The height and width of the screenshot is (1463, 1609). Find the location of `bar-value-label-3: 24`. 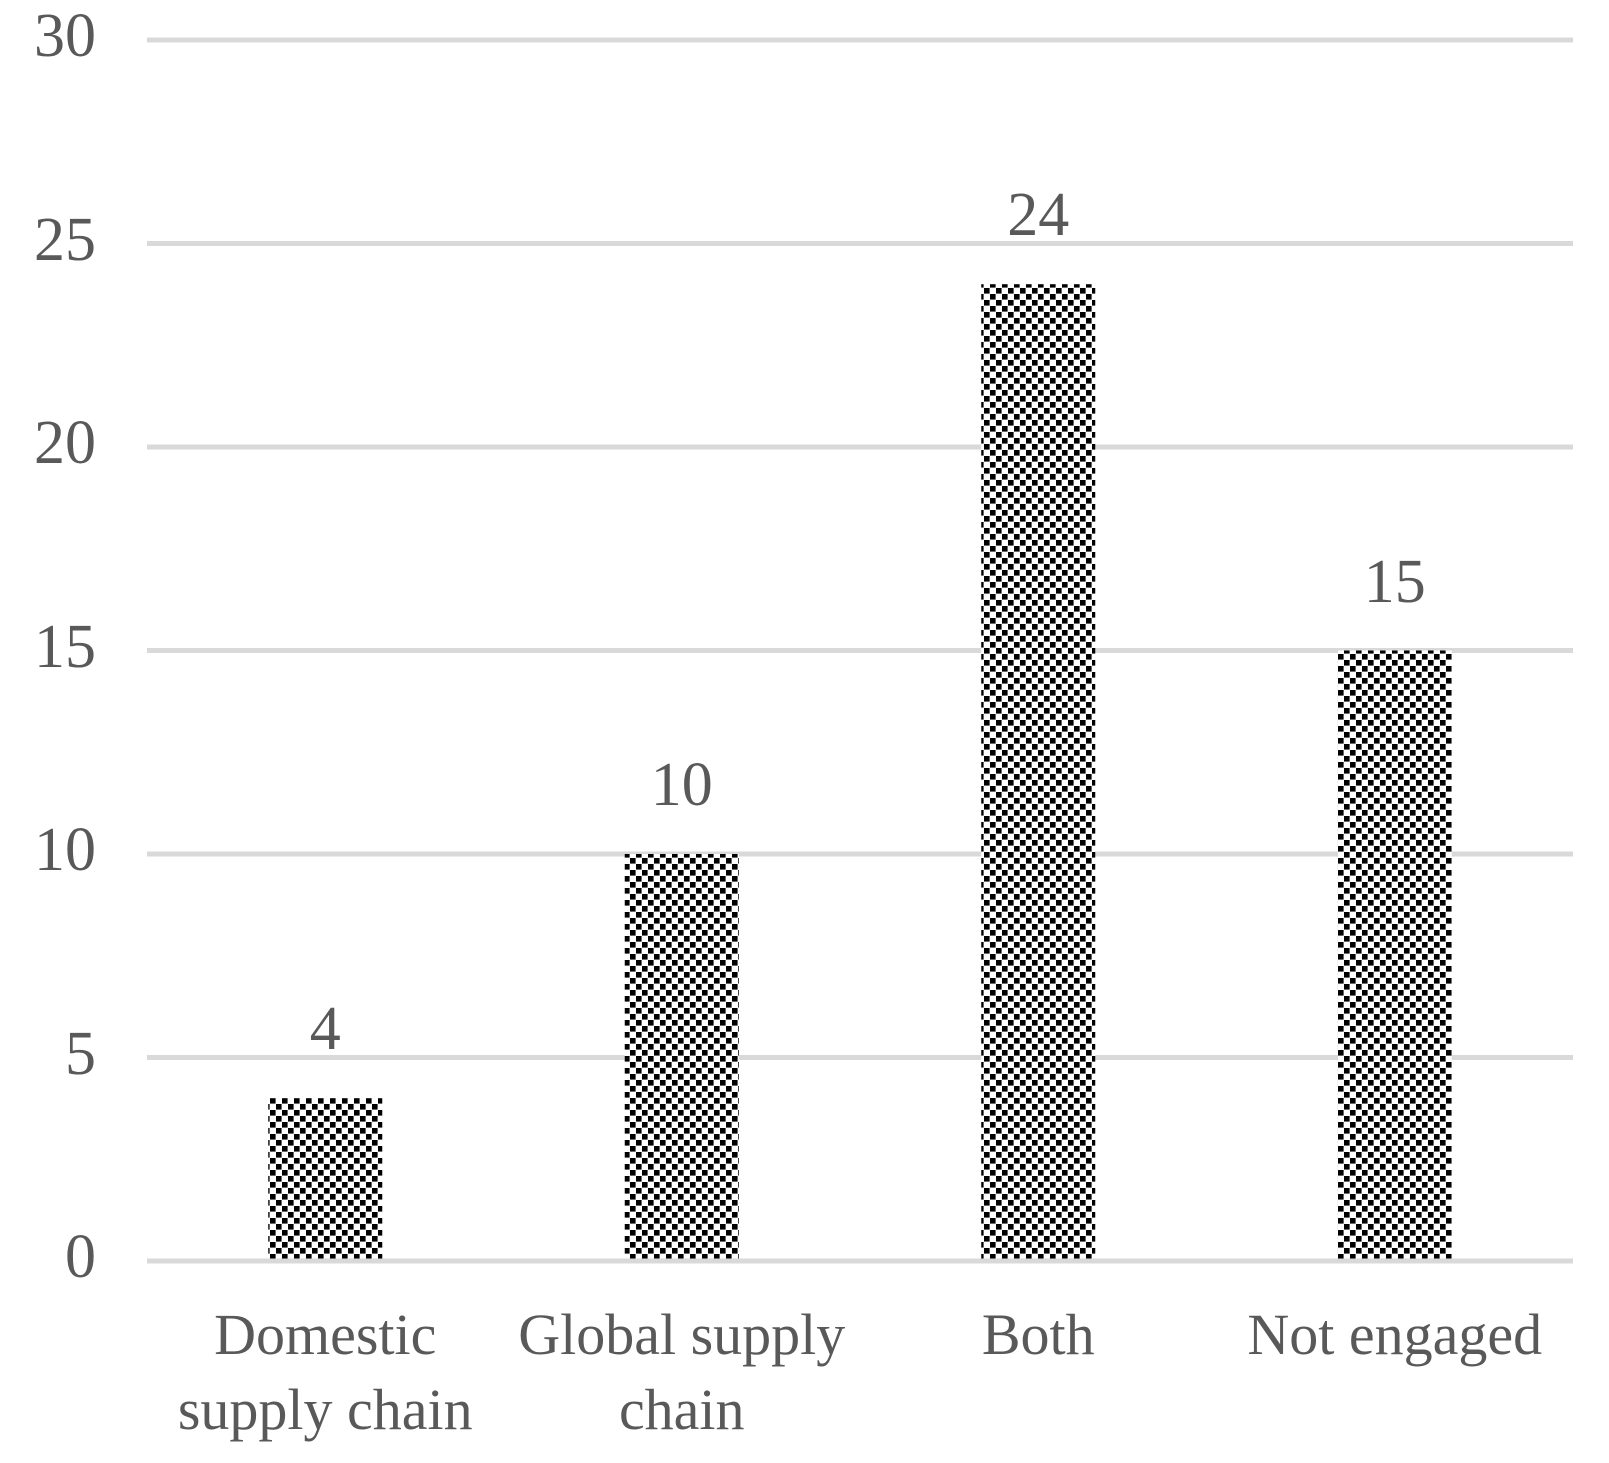

bar-value-label-3: 24 is located at coordinates (1038, 215).